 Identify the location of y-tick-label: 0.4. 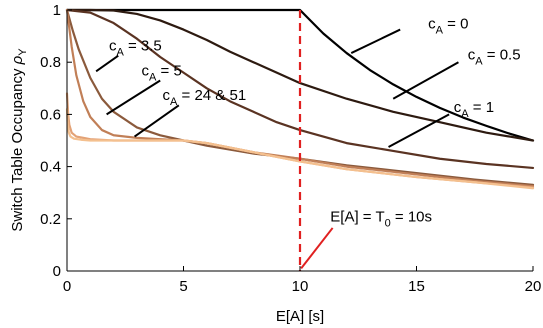
(50, 167).